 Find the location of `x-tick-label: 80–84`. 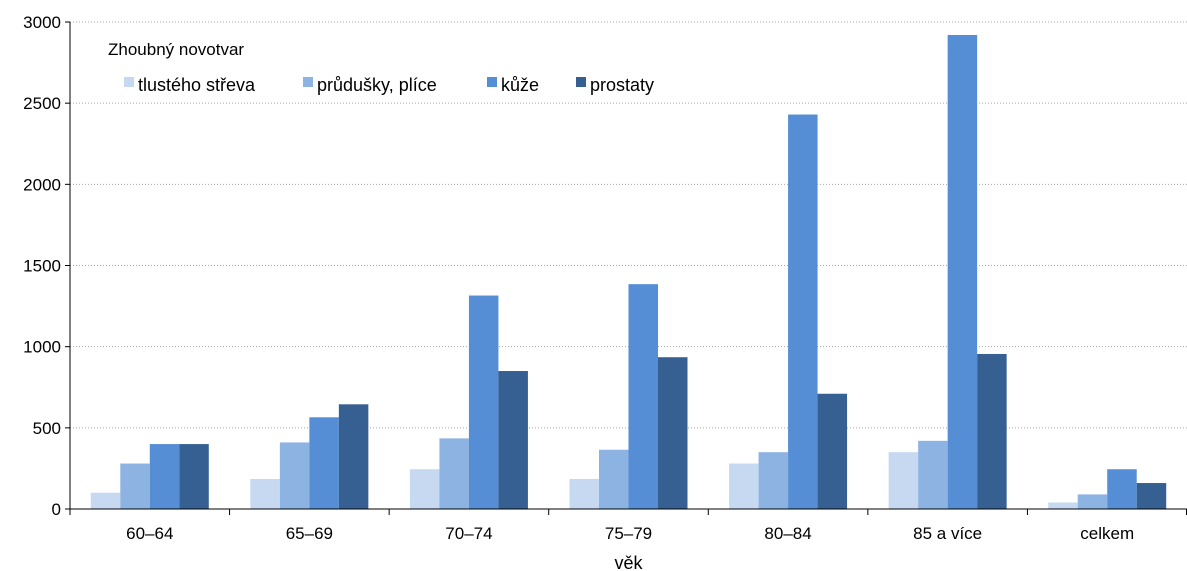

x-tick-label: 80–84 is located at coordinates (787, 533).